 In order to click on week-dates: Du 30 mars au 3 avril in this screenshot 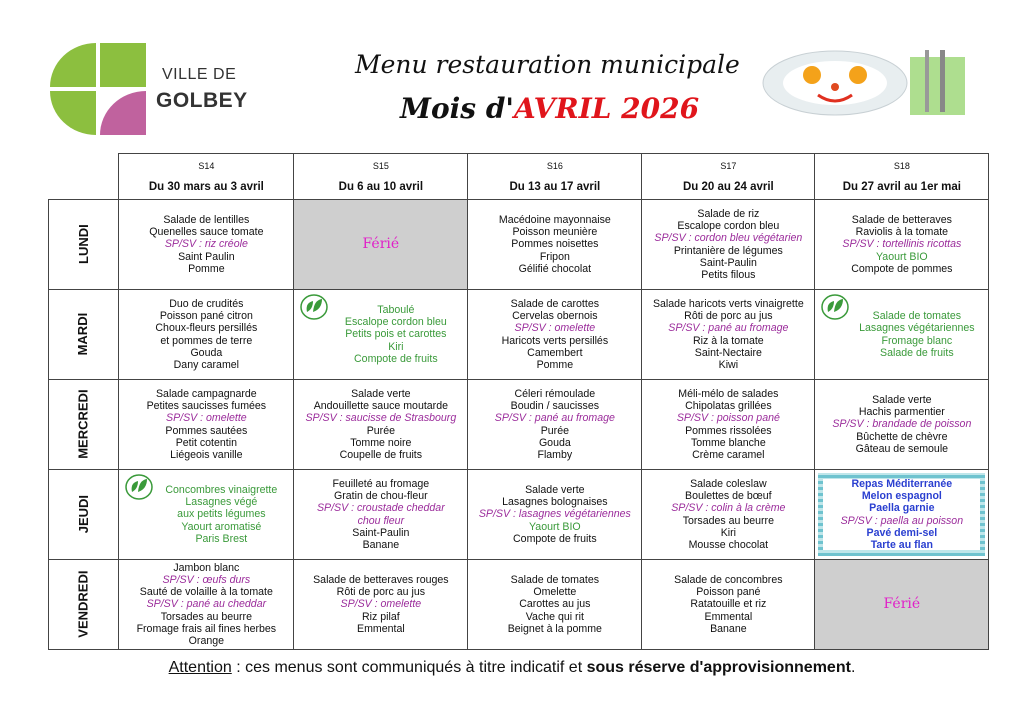, I will do `click(206, 187)`.